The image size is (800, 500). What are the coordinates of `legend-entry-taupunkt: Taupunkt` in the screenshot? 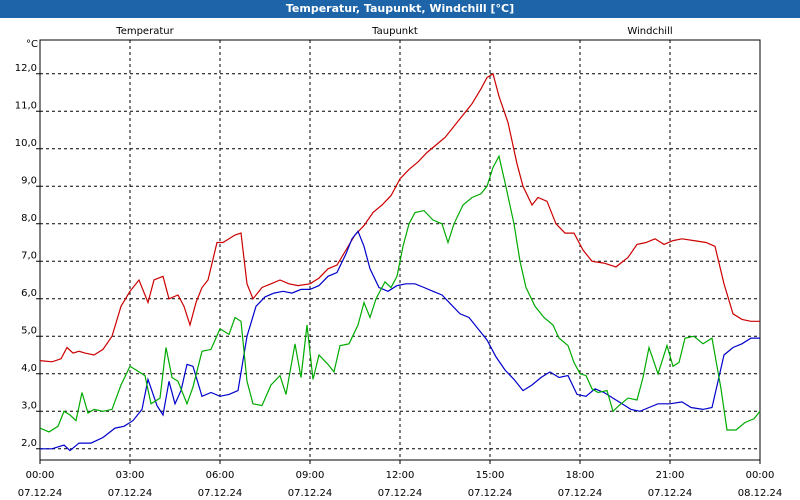 It's located at (394, 31).